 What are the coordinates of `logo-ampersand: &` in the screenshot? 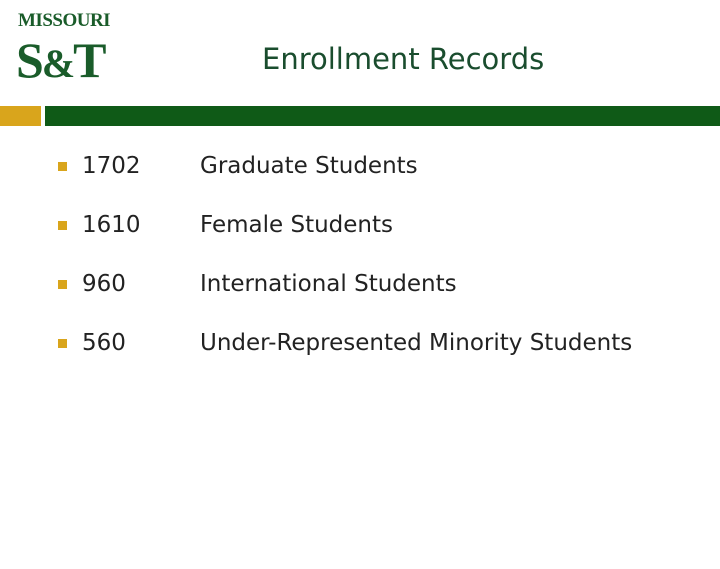 It's located at (58, 63).